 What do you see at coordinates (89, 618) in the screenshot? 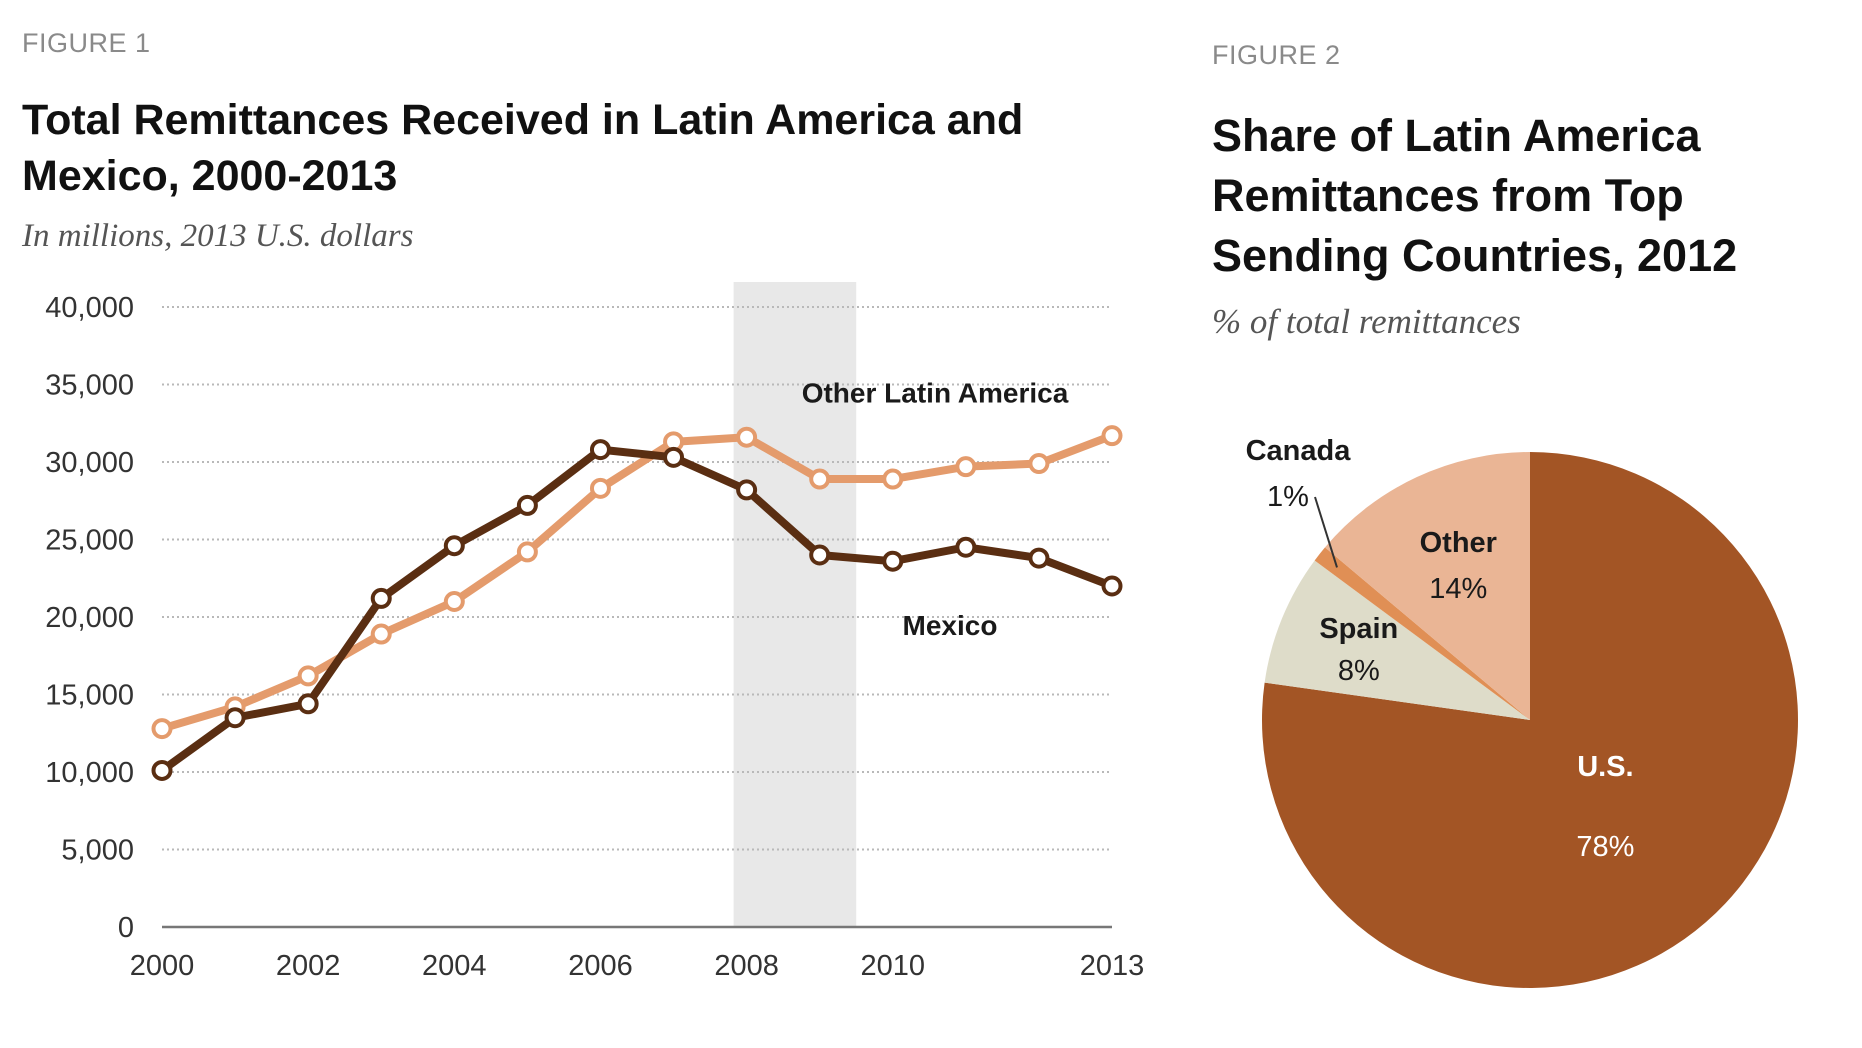
I see `y-tick-label: 20,000` at bounding box center [89, 618].